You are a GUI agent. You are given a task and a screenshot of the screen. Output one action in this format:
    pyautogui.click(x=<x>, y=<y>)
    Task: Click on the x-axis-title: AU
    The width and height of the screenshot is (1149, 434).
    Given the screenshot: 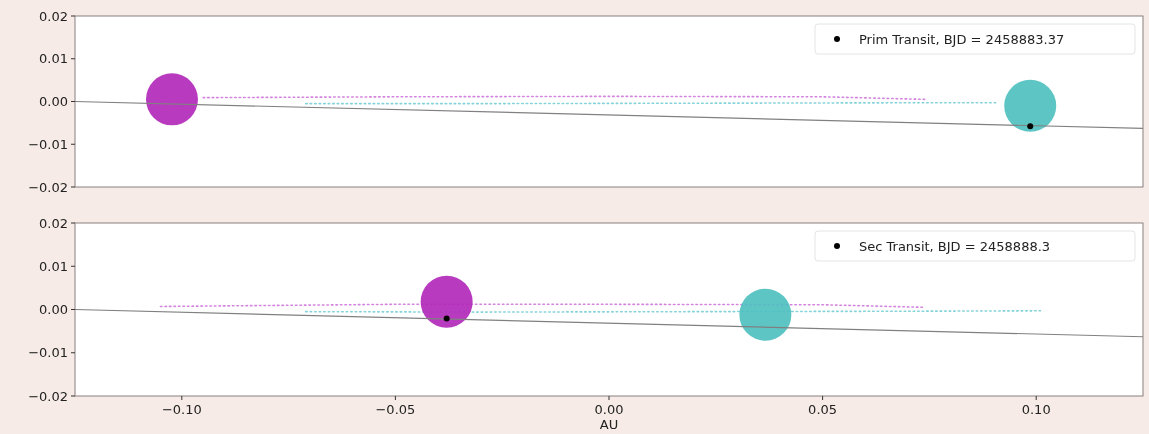 What is the action you would take?
    pyautogui.click(x=609, y=424)
    